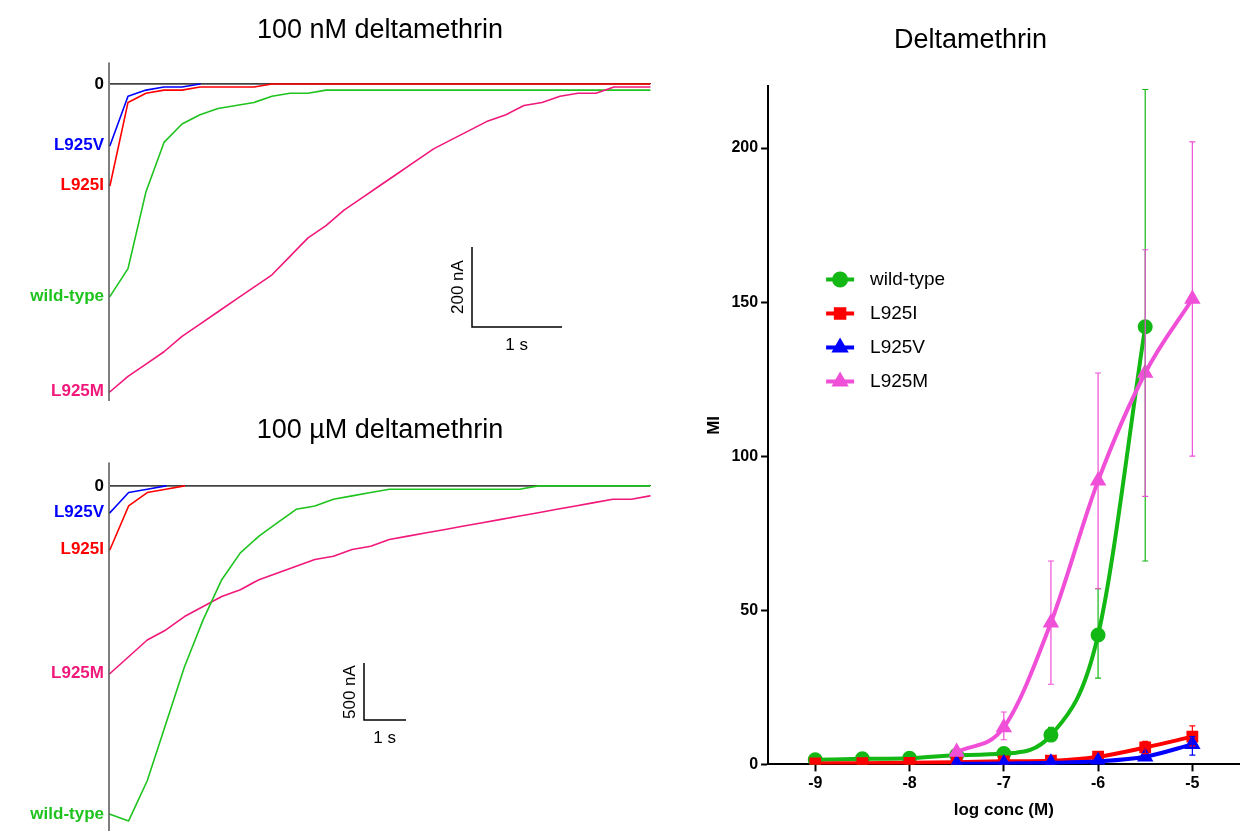 The width and height of the screenshot is (1249, 835). Describe the element at coordinates (749, 609) in the screenshot. I see `y-tick-label: 50` at that location.